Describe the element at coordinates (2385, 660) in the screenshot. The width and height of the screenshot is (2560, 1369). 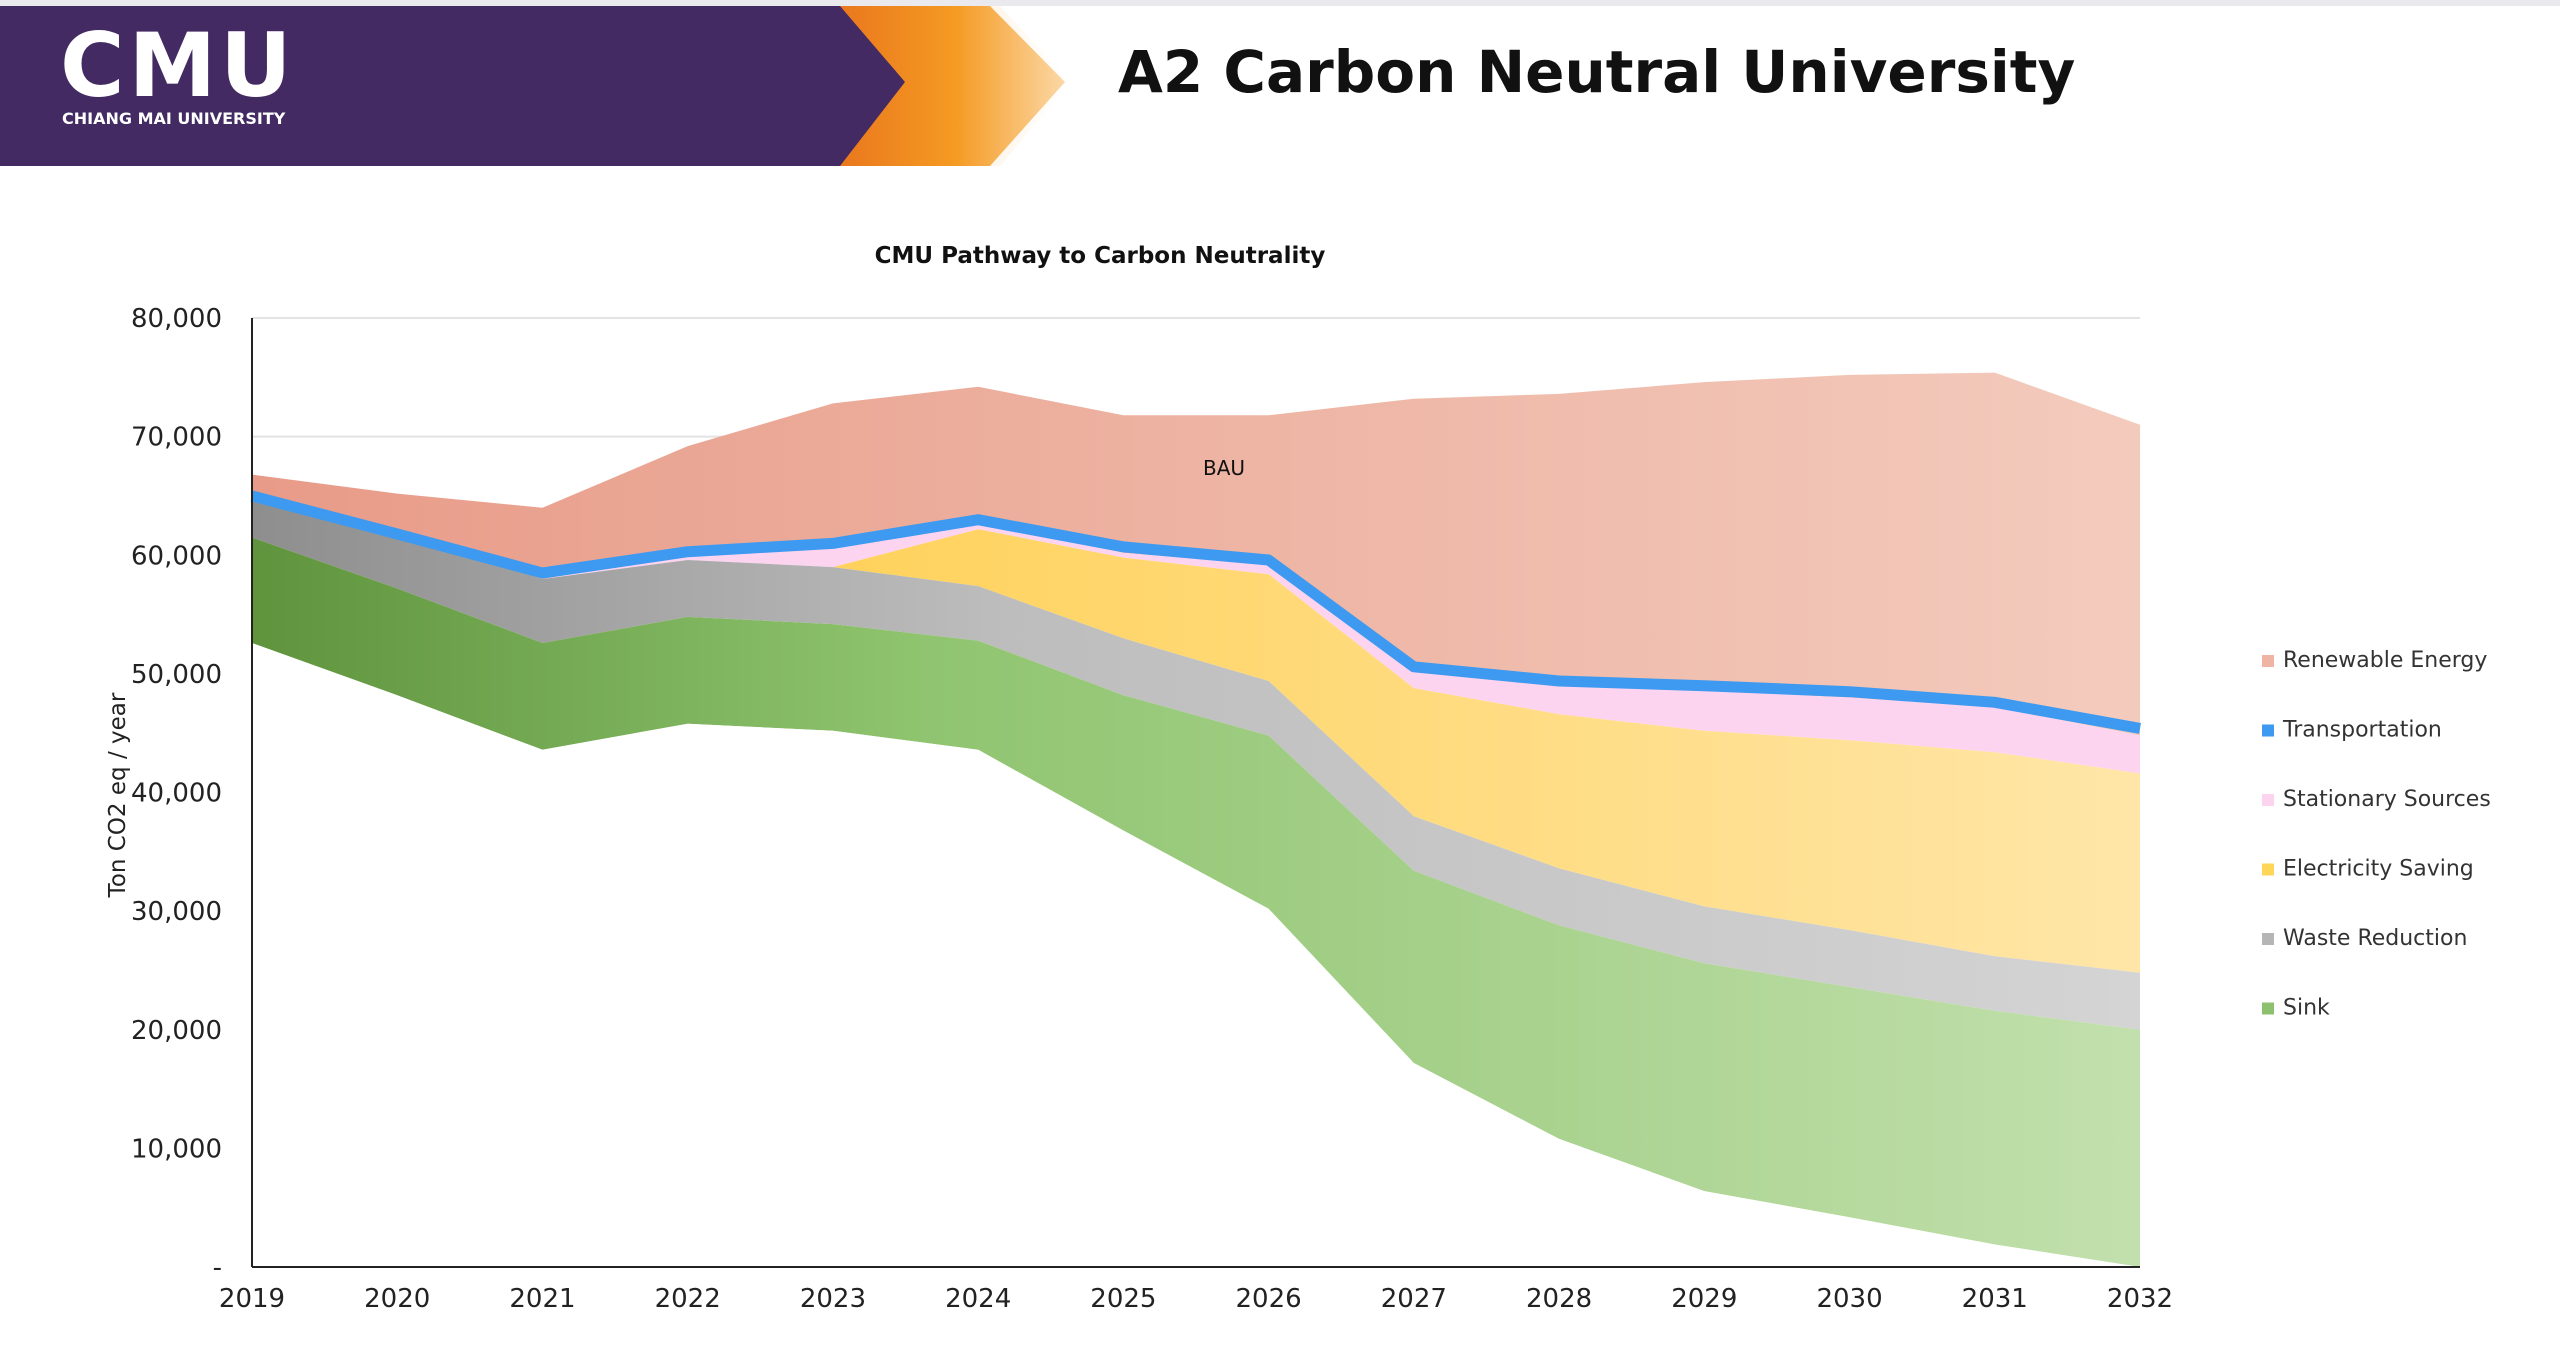
I see `legend-label: Renewable Energy` at that location.